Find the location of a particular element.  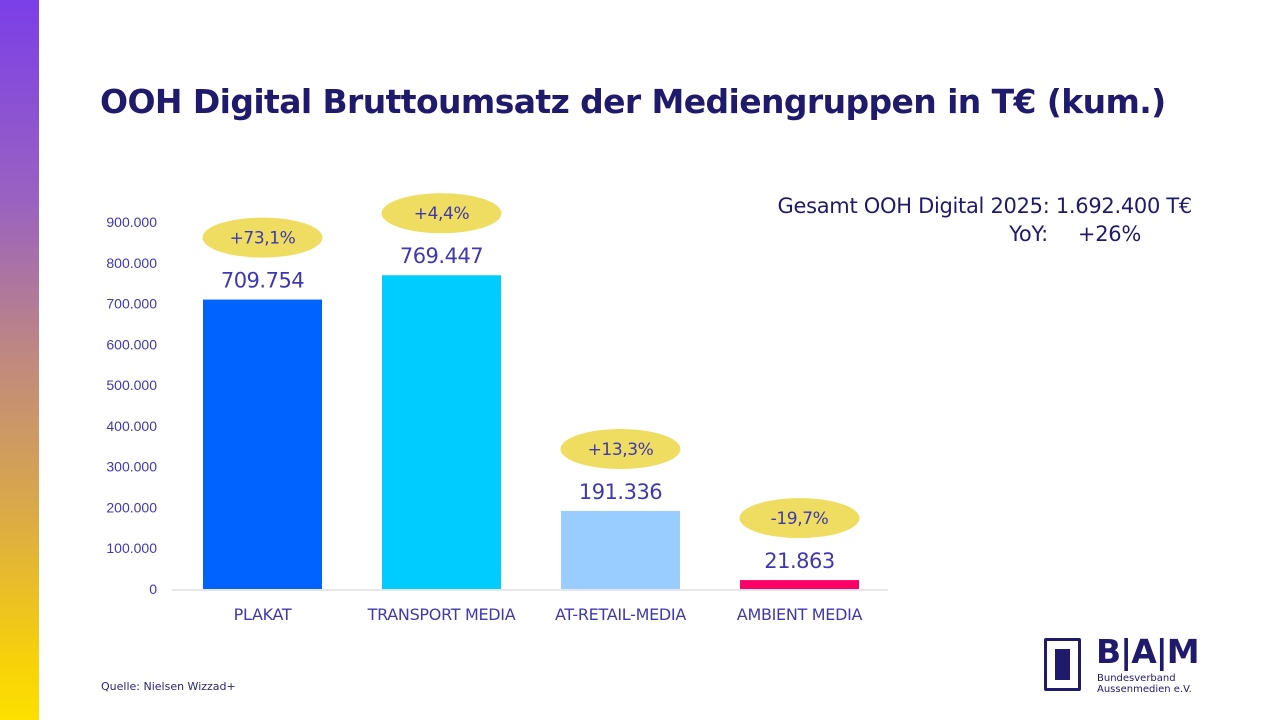

bar-group: 769.447 +4,4% TRANSPORT MEDIA is located at coordinates (441, 408).